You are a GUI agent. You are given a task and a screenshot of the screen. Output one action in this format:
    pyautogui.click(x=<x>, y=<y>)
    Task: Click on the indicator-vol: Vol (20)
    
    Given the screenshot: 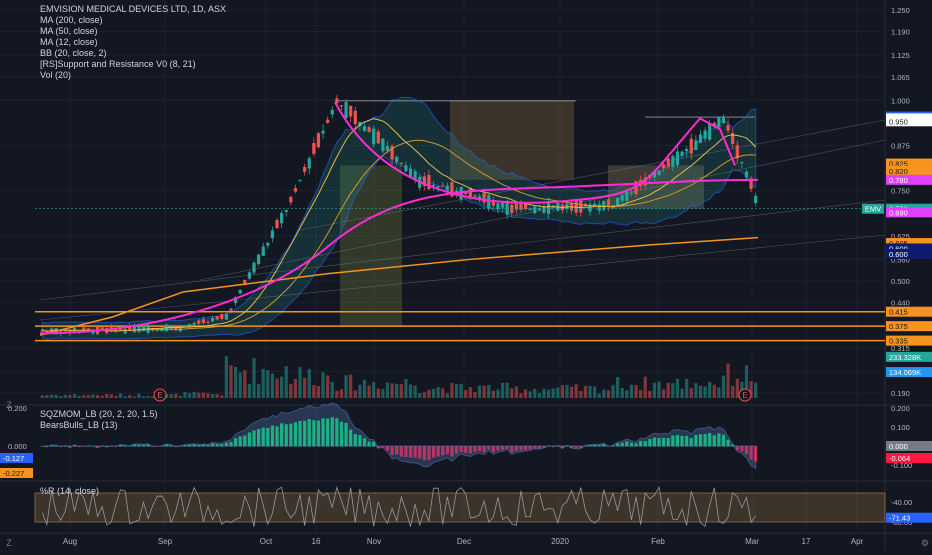 What is the action you would take?
    pyautogui.click(x=56, y=75)
    